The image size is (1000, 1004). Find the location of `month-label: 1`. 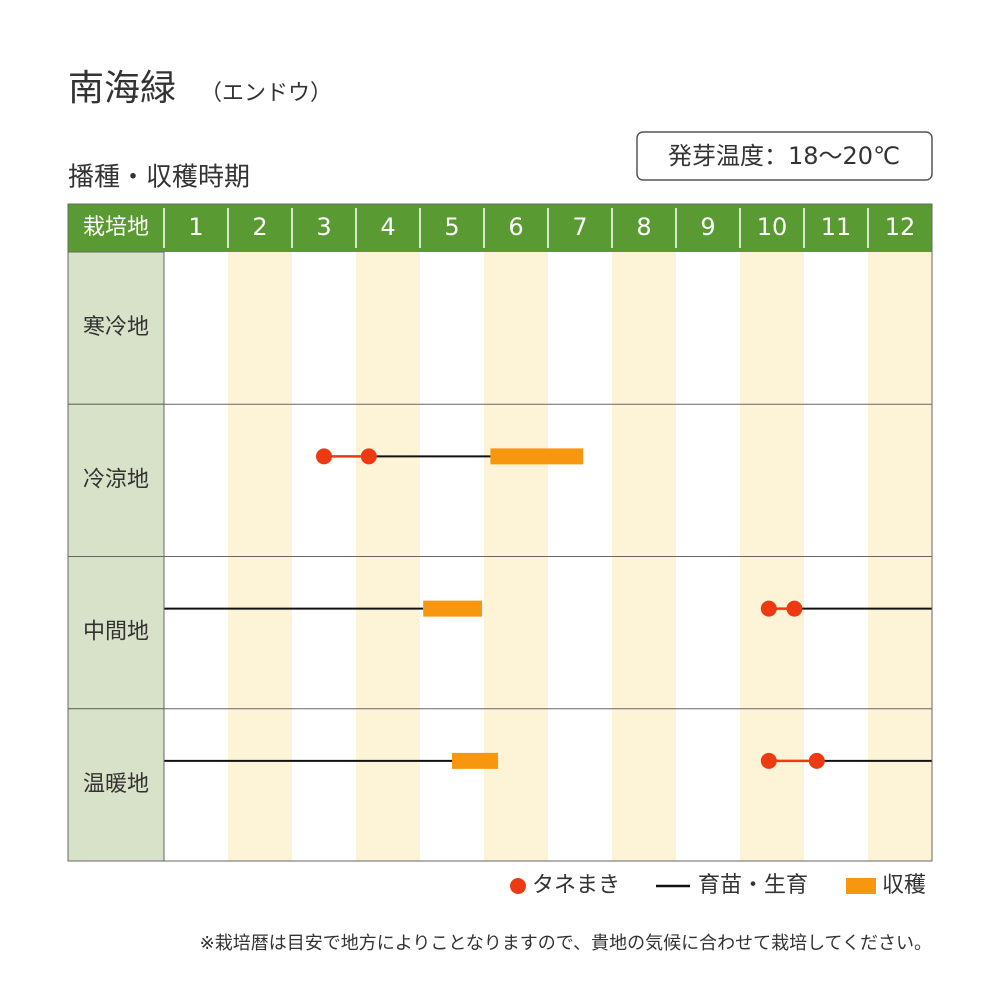

month-label: 1 is located at coordinates (195, 227).